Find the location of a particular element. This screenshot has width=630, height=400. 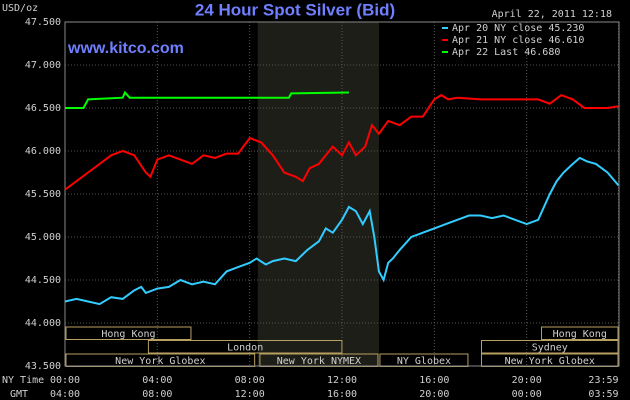

session-label: Sydney is located at coordinates (550, 347).